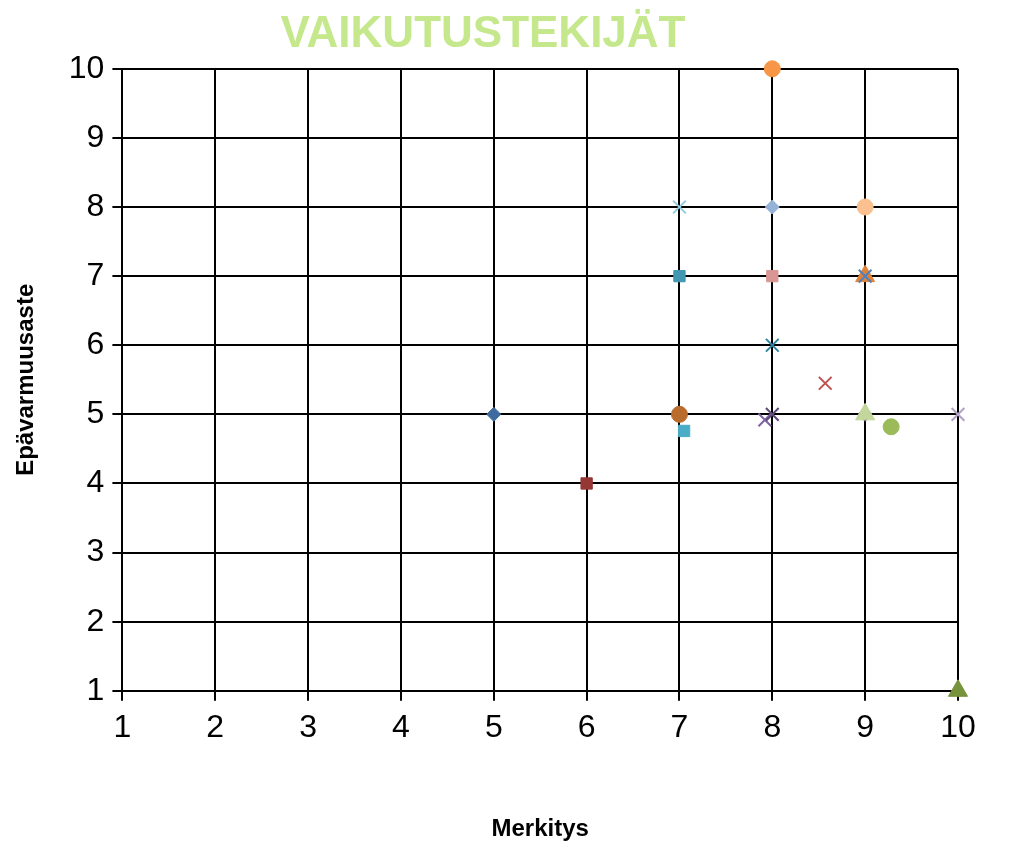 The width and height of the screenshot is (1017, 859). I want to click on y-tick-label: 10, so click(86, 66).